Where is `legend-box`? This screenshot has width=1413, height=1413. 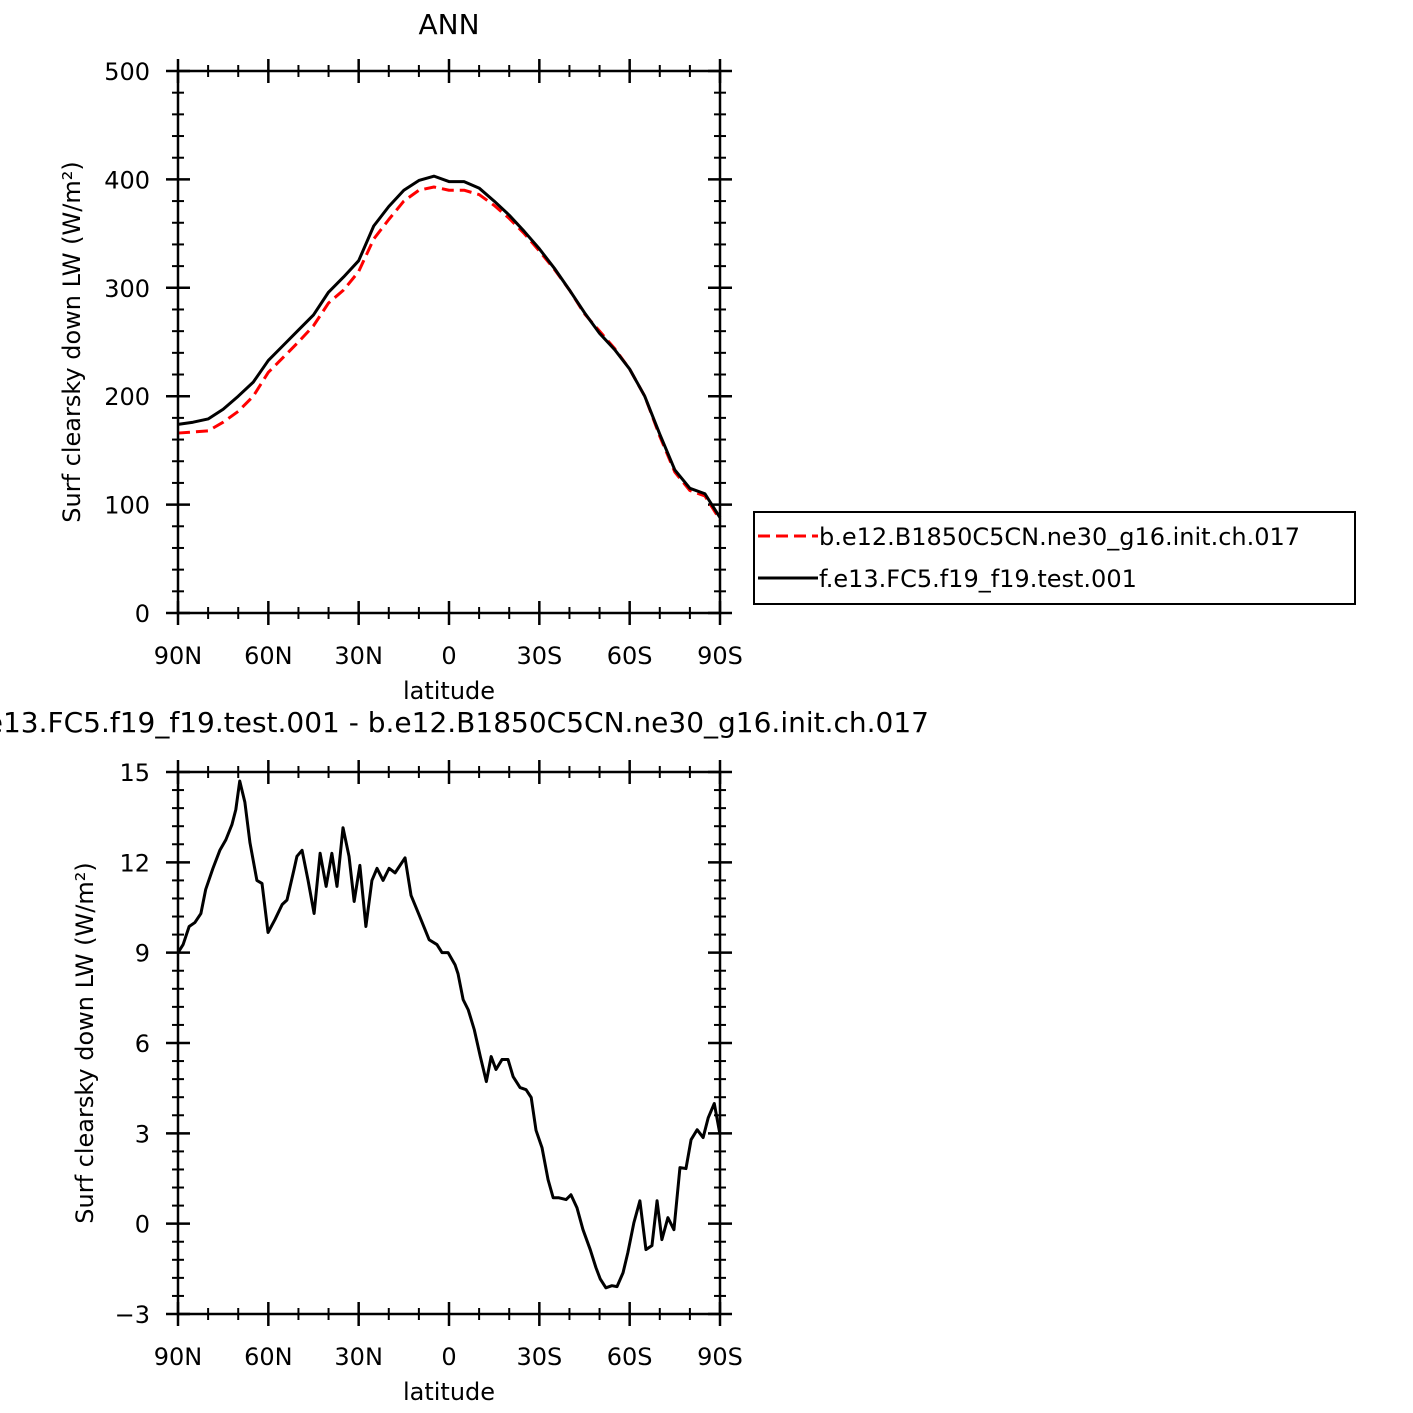 legend-box is located at coordinates (1054, 558).